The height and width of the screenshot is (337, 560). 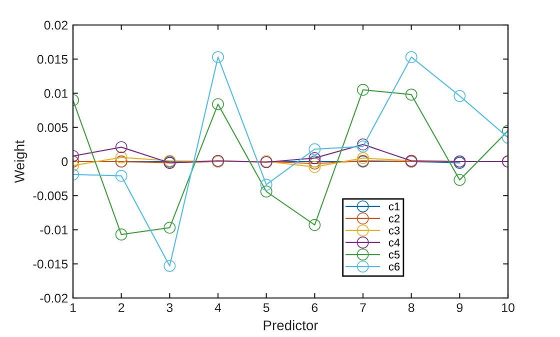 What do you see at coordinates (50, 195) in the screenshot?
I see `y-tick-label: -0.005` at bounding box center [50, 195].